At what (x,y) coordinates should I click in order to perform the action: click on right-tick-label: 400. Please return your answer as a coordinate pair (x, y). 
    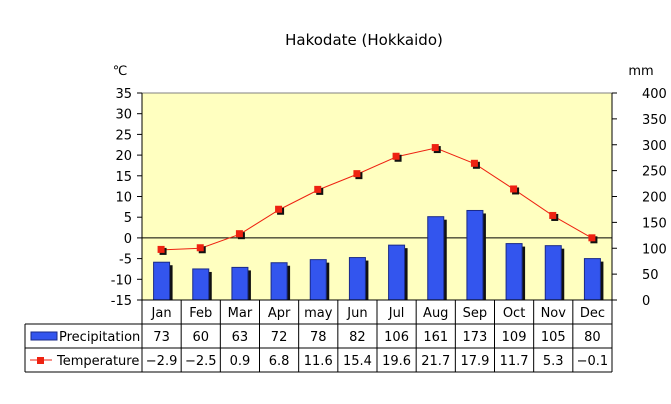
    Looking at the image, I should click on (654, 94).